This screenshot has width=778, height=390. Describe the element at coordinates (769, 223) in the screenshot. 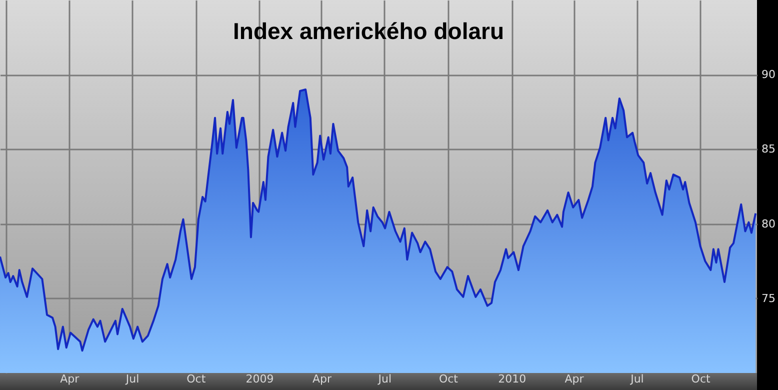

I see `y-tick-label: 80` at that location.